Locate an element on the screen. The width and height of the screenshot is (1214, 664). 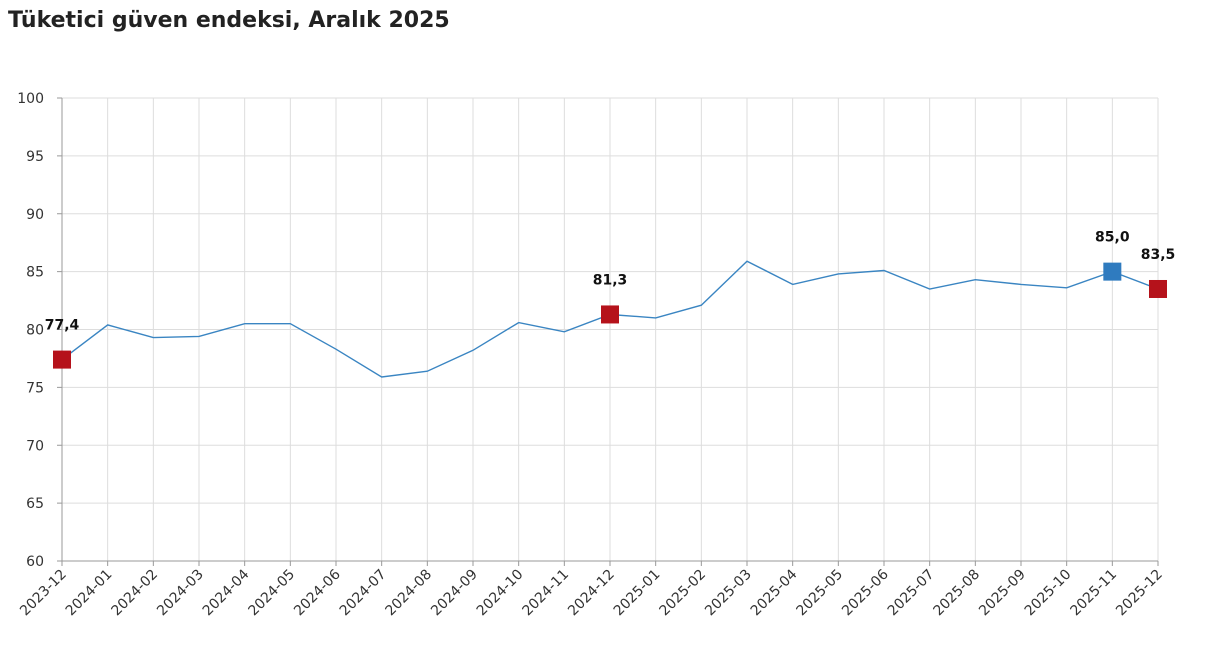
chart-title: Tüketici güven endeksi, Aralık 2025 is located at coordinates (229, 20).